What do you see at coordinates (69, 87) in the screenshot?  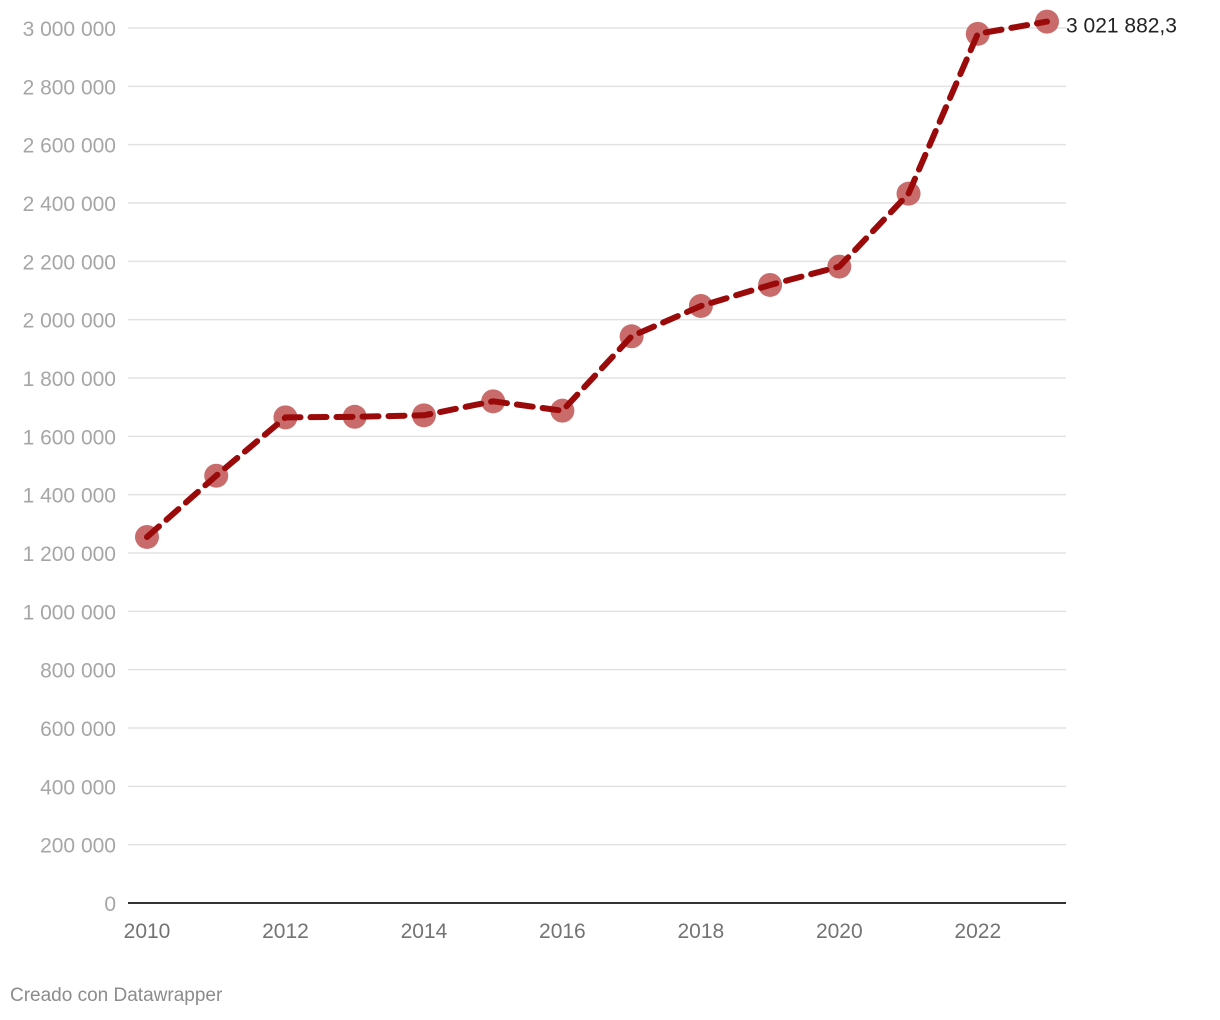 I see `y-tick-label: 2 800 000` at bounding box center [69, 87].